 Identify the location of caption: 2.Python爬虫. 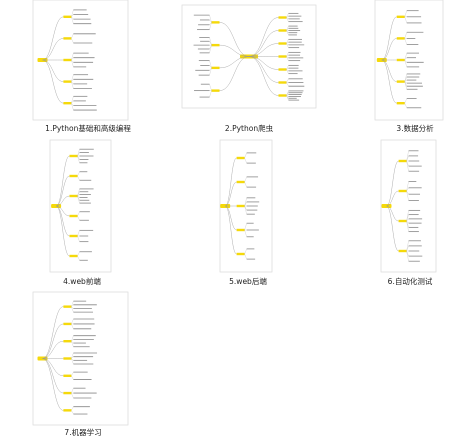
(249, 128).